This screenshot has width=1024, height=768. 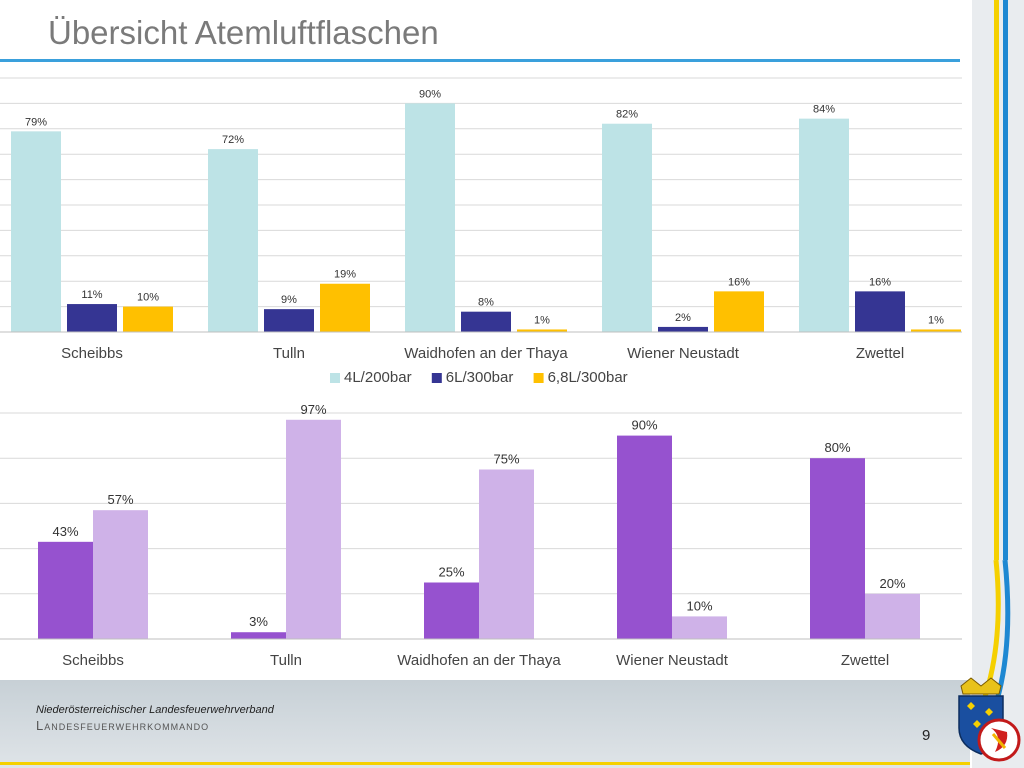 What do you see at coordinates (506, 459) in the screenshot?
I see `data-label: 75%` at bounding box center [506, 459].